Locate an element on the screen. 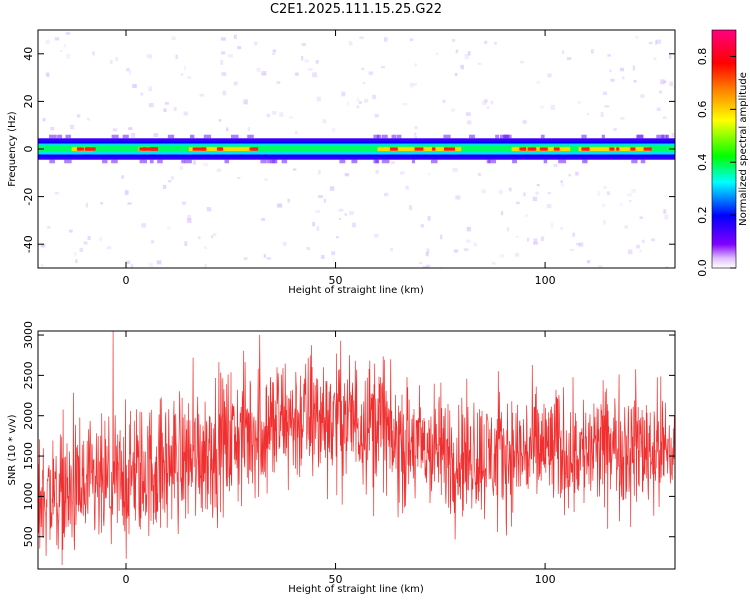 This screenshot has height=600, width=750. y-tick-label: 1000 is located at coordinates (28, 496).